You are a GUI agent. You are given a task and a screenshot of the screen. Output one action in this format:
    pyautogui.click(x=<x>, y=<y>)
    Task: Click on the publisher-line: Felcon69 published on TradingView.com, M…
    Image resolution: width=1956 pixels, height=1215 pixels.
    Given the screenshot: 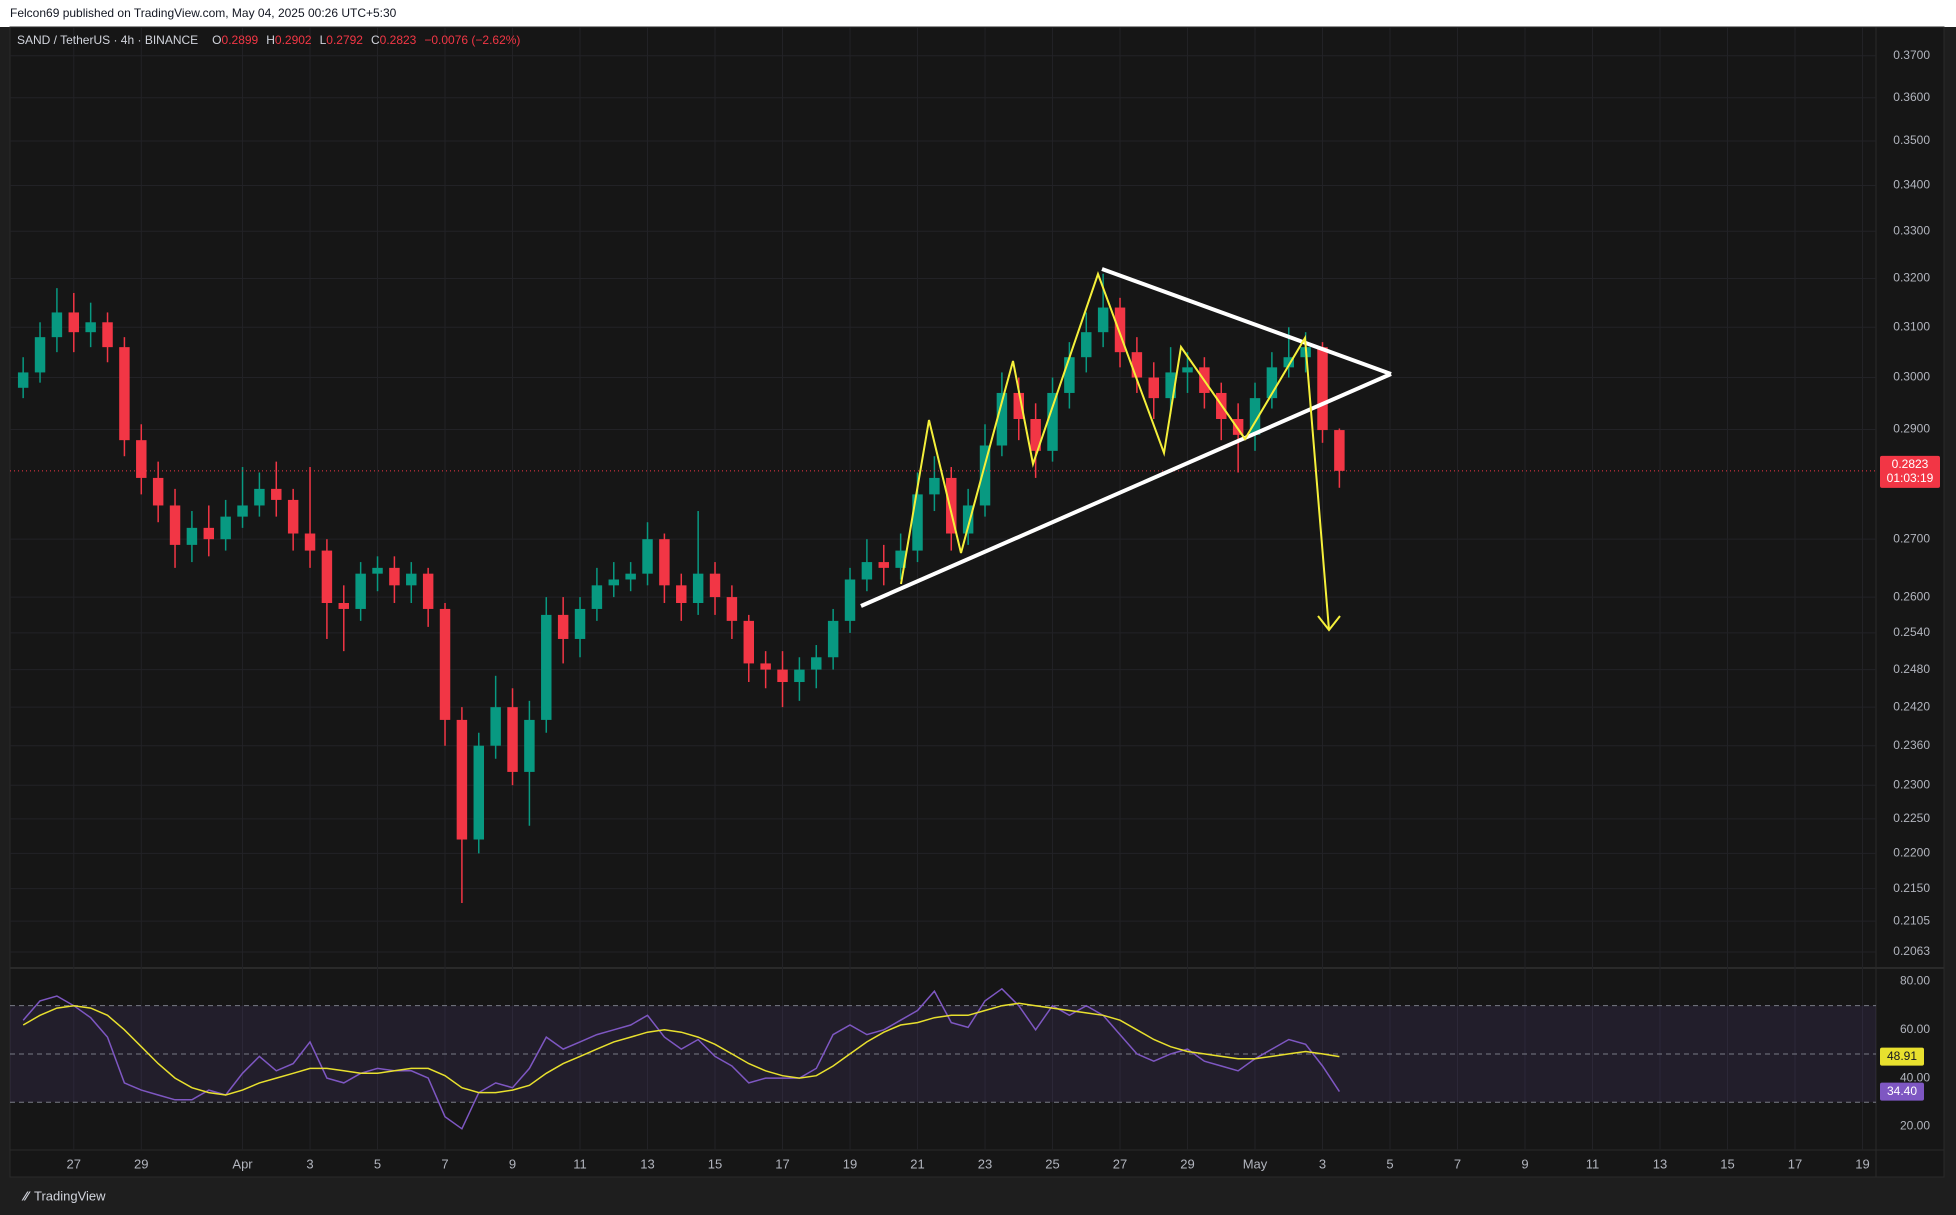 What is the action you would take?
    pyautogui.click(x=203, y=13)
    